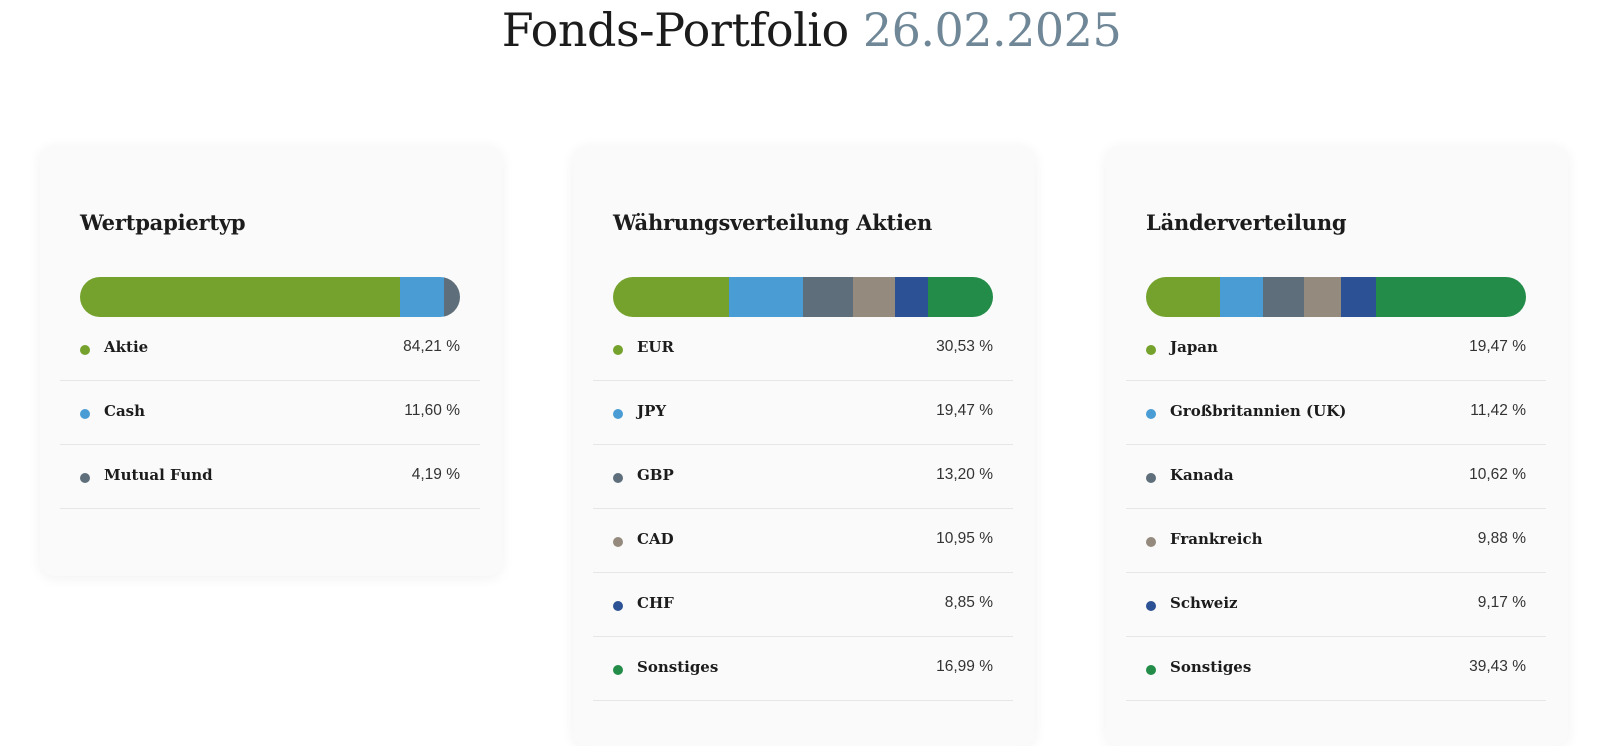 The height and width of the screenshot is (746, 1623). I want to click on legend-item: Großbritannien (UK) 11,42 %, so click(1336, 413).